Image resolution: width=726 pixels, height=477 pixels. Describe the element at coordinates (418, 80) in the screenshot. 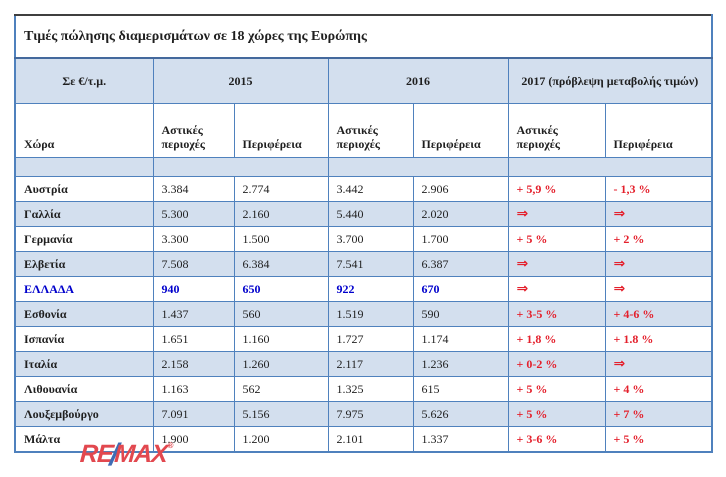

I see `year-2016-header: 2016` at that location.